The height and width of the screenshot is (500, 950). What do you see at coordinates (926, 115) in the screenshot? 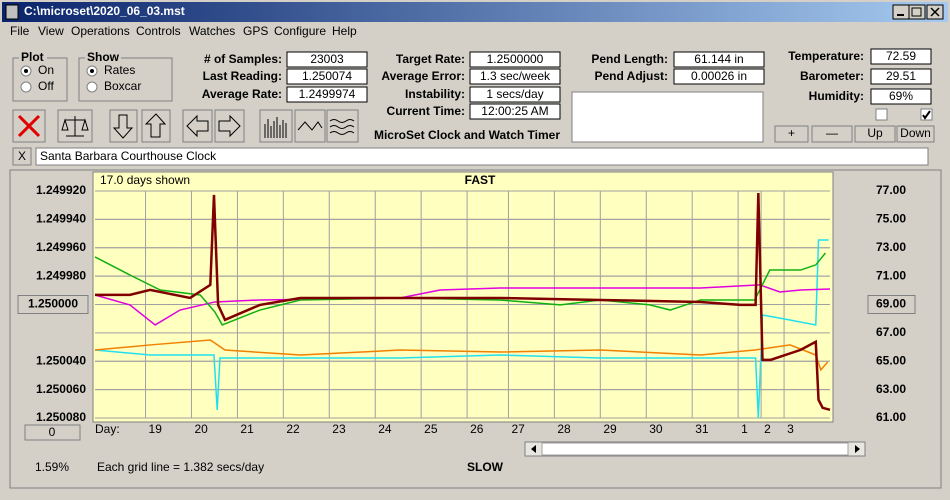
I see `check-mark` at bounding box center [926, 115].